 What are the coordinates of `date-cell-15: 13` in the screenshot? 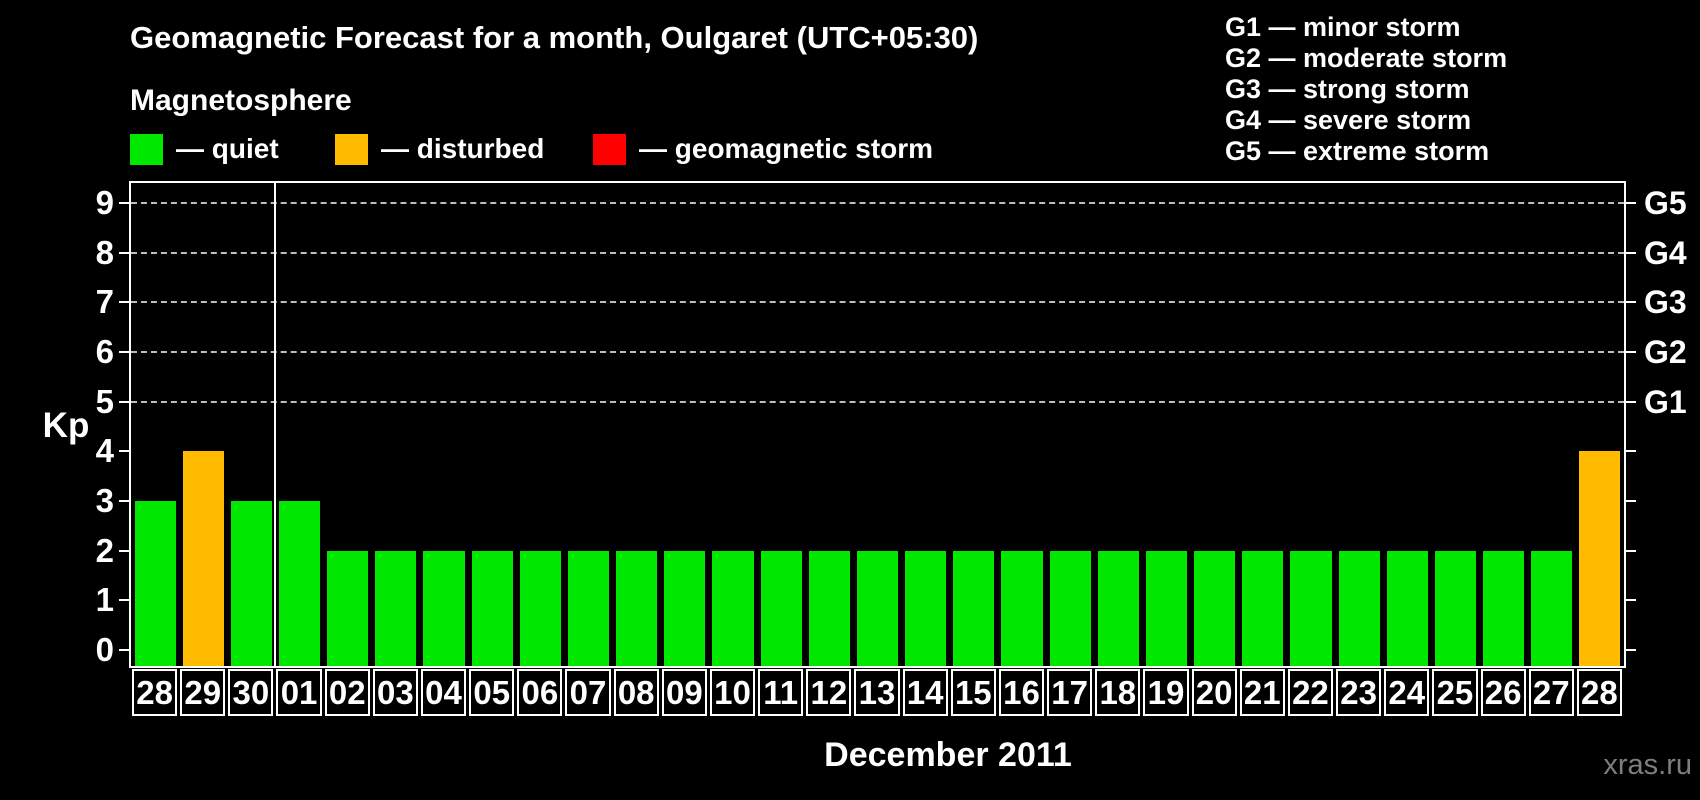 It's located at (877, 692).